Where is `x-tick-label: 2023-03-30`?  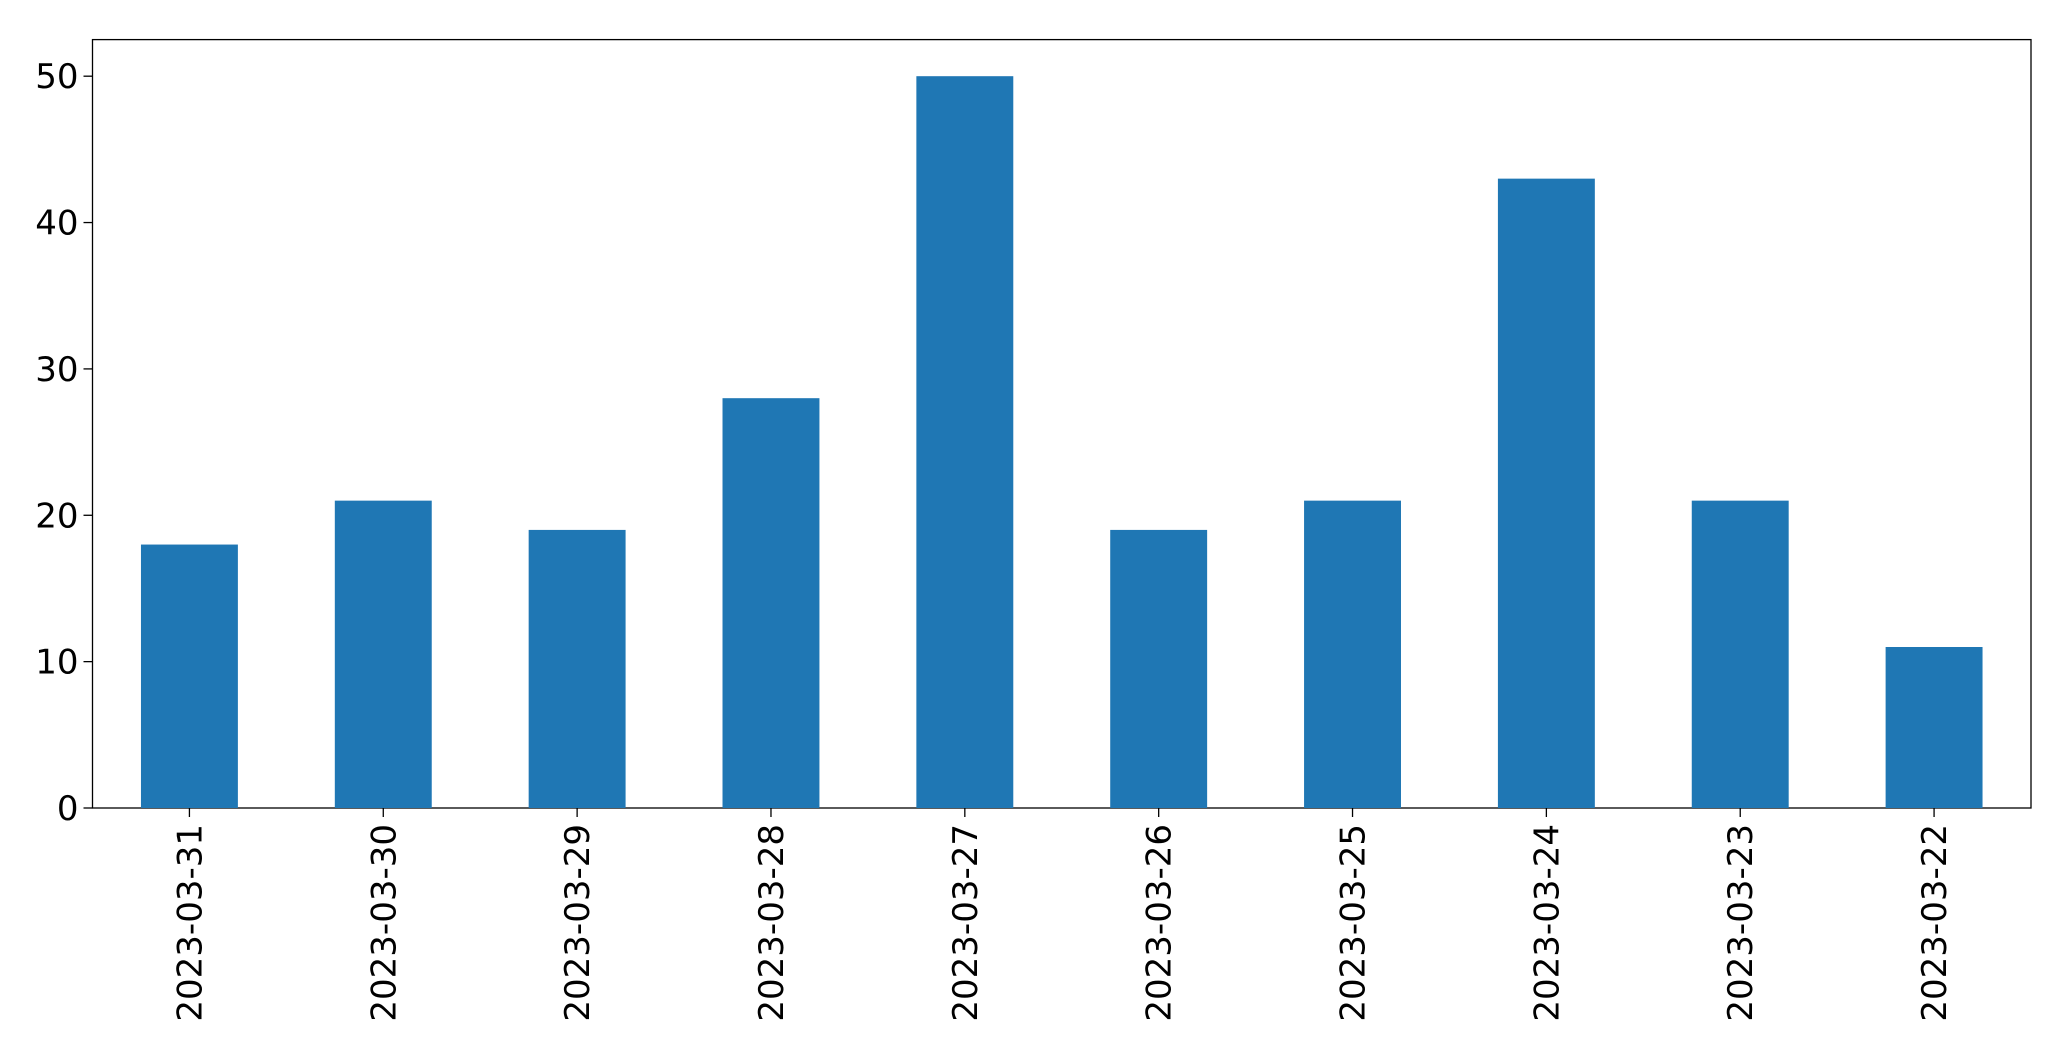 x-tick-label: 2023-03-30 is located at coordinates (384, 923).